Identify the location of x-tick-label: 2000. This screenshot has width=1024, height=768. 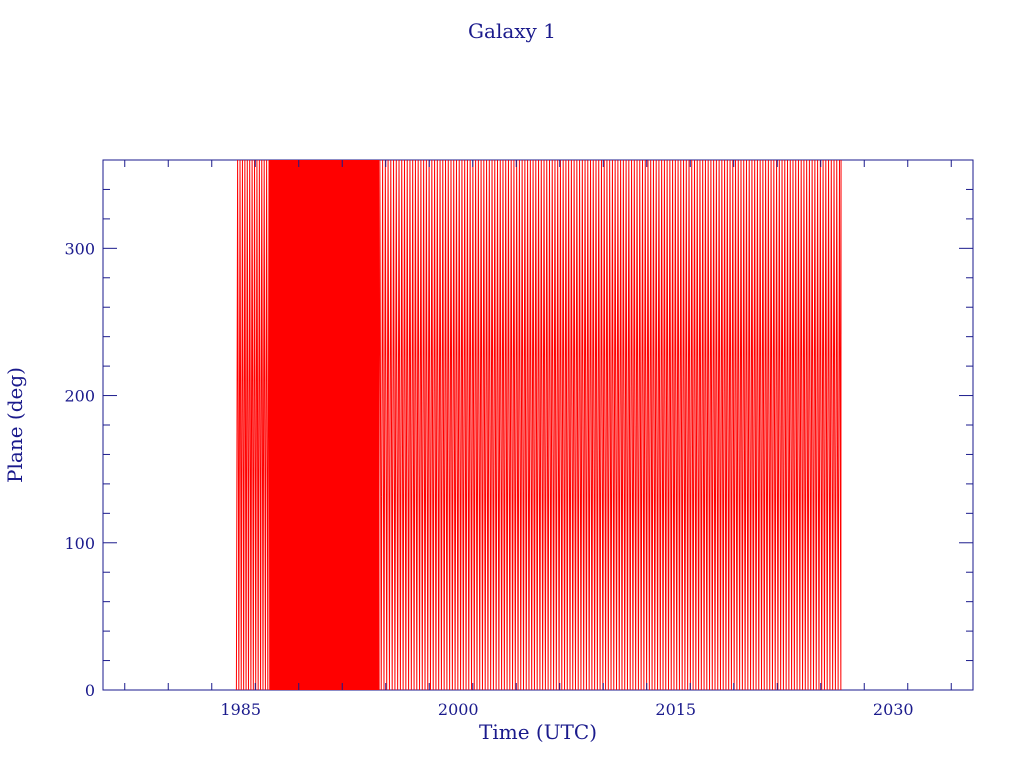
(458, 709).